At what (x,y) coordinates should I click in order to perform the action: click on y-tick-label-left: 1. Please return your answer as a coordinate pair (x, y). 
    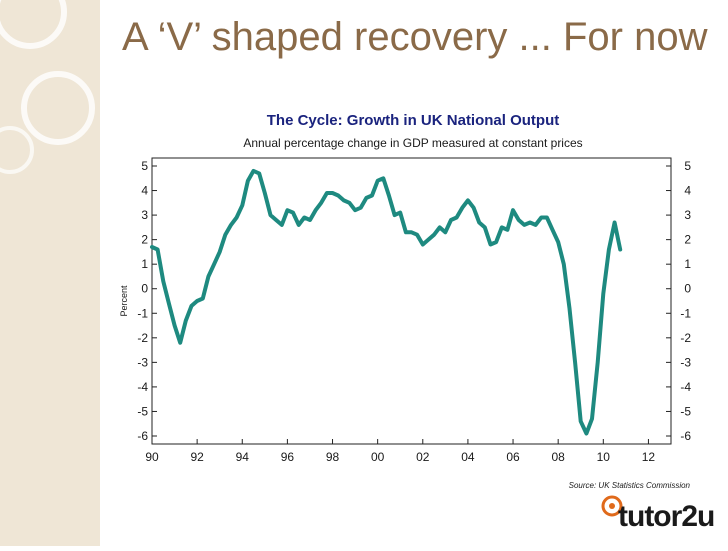
    Looking at the image, I should click on (144, 264).